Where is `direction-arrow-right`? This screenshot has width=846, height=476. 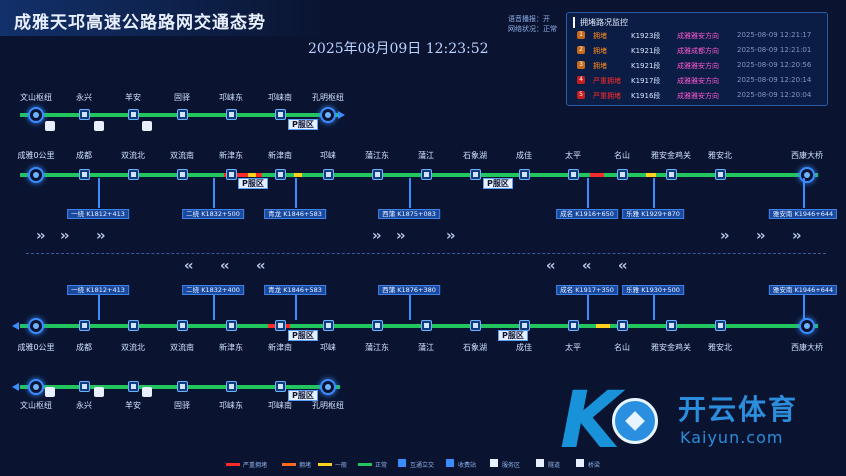
direction-arrow-right is located at coordinates (341, 115).